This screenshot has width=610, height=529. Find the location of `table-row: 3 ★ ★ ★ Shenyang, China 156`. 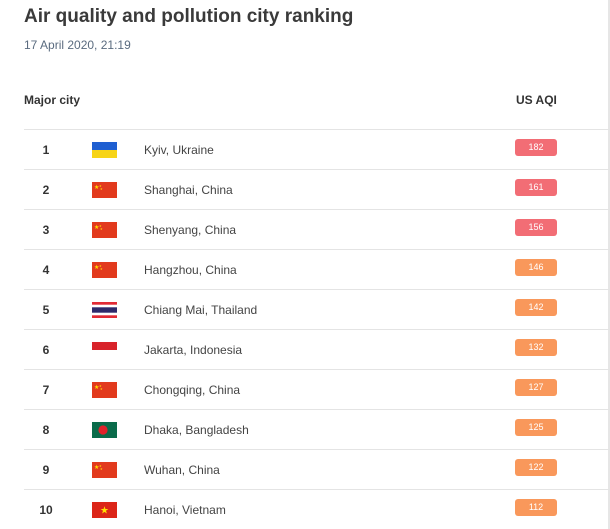

table-row: 3 ★ ★ ★ Shenyang, China 156 is located at coordinates (317, 229).